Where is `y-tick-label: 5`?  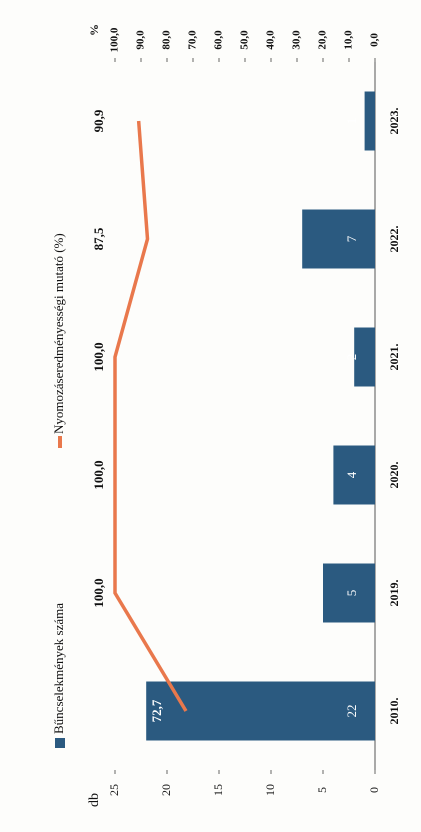
y-tick-label: 5 is located at coordinates (322, 790).